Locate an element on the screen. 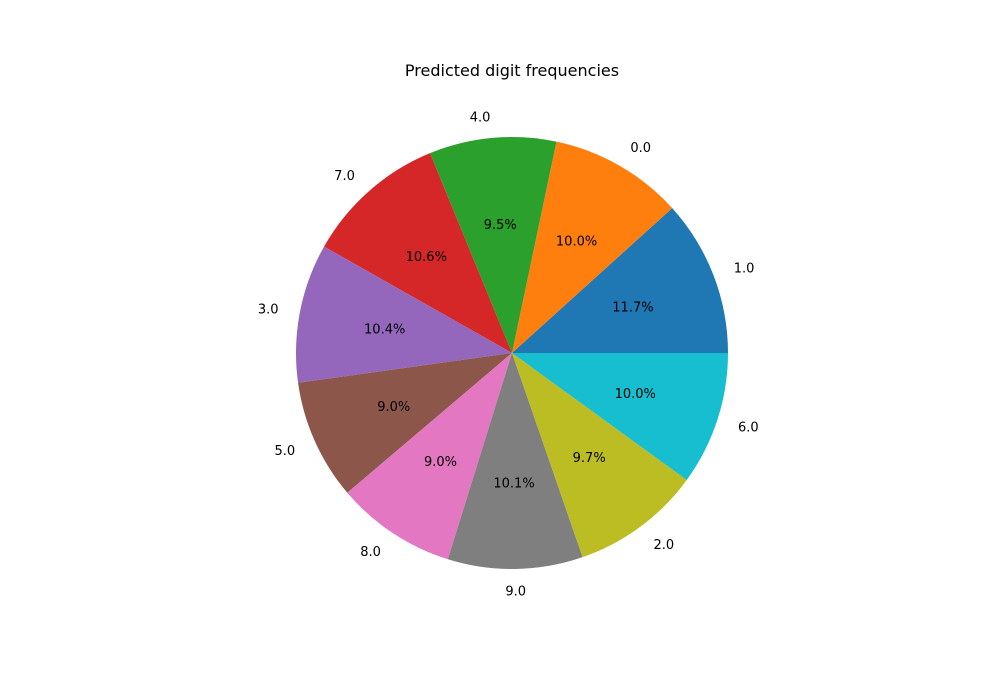 The height and width of the screenshot is (700, 1000). slice-pct-4-0: 9.5% is located at coordinates (500, 225).